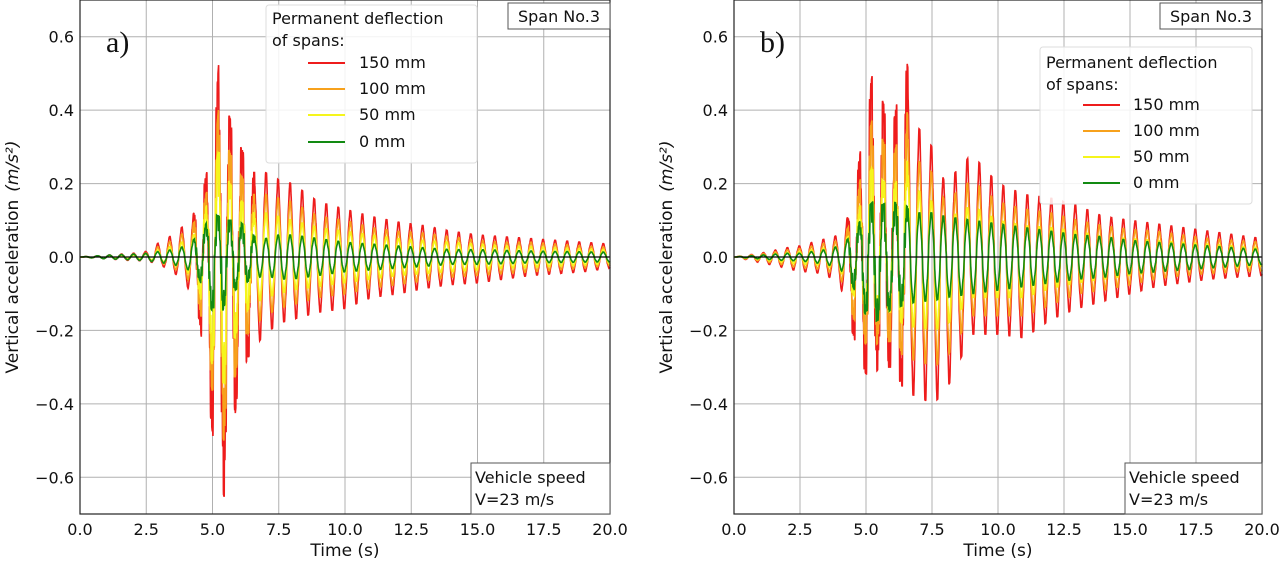 This screenshot has height=564, width=1280. What do you see at coordinates (772, 42) in the screenshot?
I see `panel-label: b)` at bounding box center [772, 42].